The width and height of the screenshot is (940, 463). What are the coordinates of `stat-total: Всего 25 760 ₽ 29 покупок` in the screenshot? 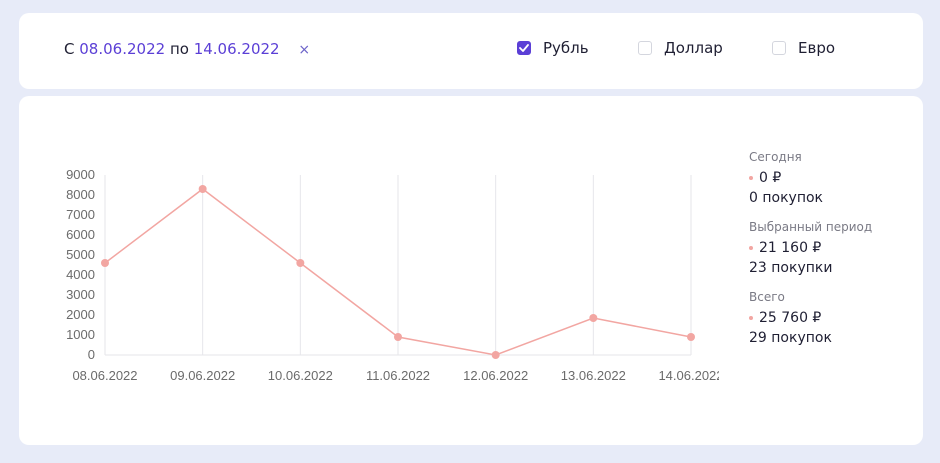 It's located at (834, 319).